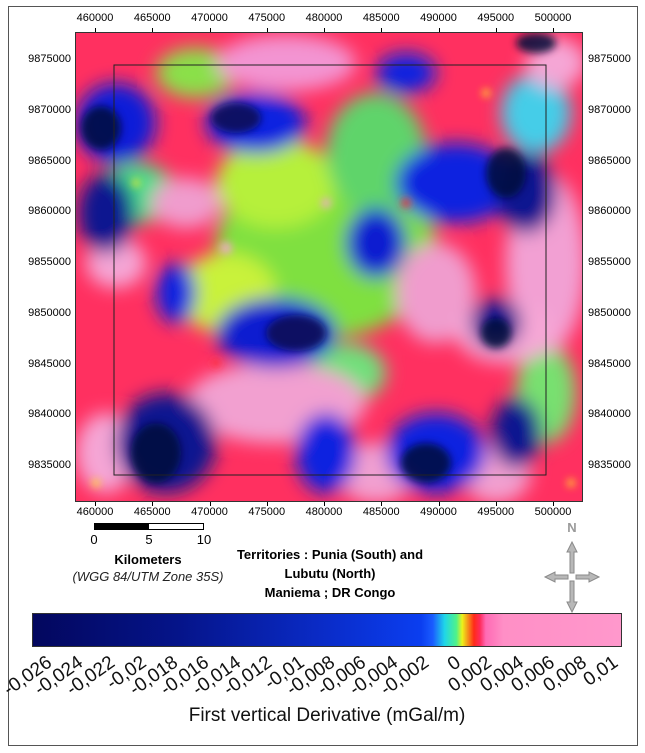 Image resolution: width=645 pixels, height=753 pixels. Describe the element at coordinates (609, 109) in the screenshot. I see `y-tick-label-right-1: 9870000` at that location.